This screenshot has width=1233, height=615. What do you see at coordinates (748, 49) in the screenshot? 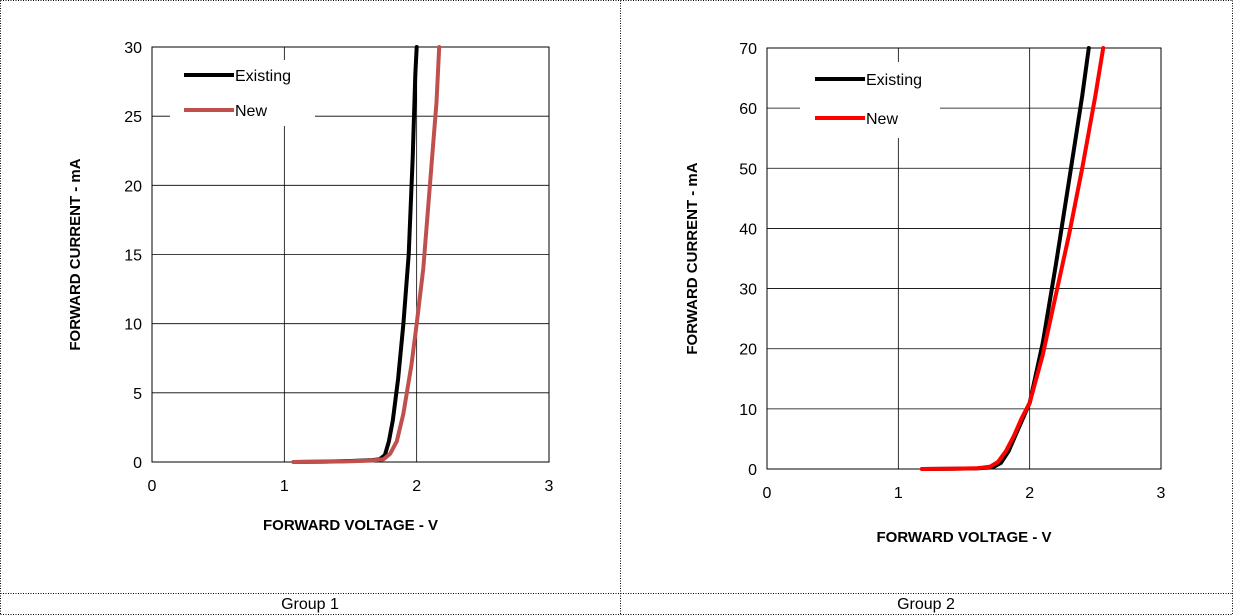
I see `y-tick-label: 70` at bounding box center [748, 49].